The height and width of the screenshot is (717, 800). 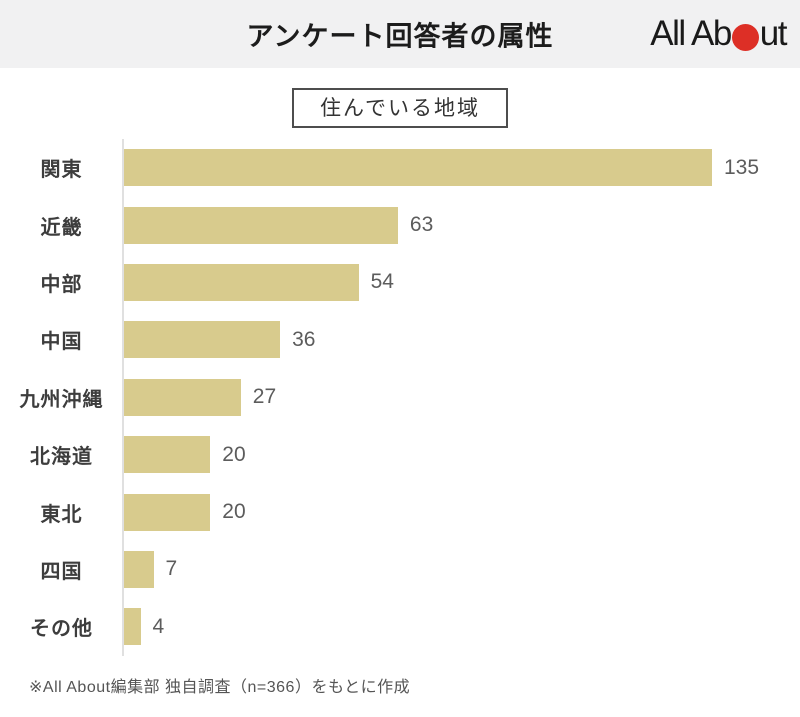 I want to click on chart-row: 九州沖縄 27, so click(x=400, y=397).